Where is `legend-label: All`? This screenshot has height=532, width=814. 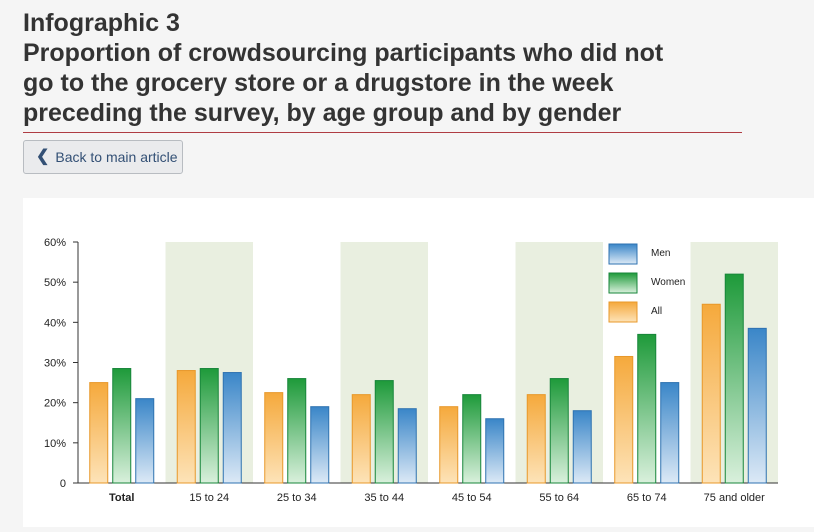 legend-label: All is located at coordinates (656, 311).